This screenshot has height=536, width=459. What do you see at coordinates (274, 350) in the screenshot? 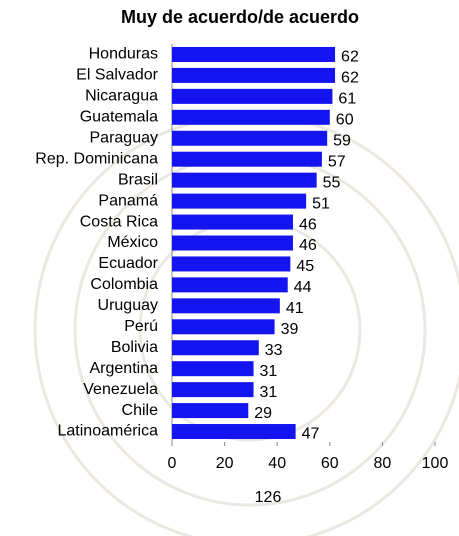
I see `value-label: 33` at bounding box center [274, 350].